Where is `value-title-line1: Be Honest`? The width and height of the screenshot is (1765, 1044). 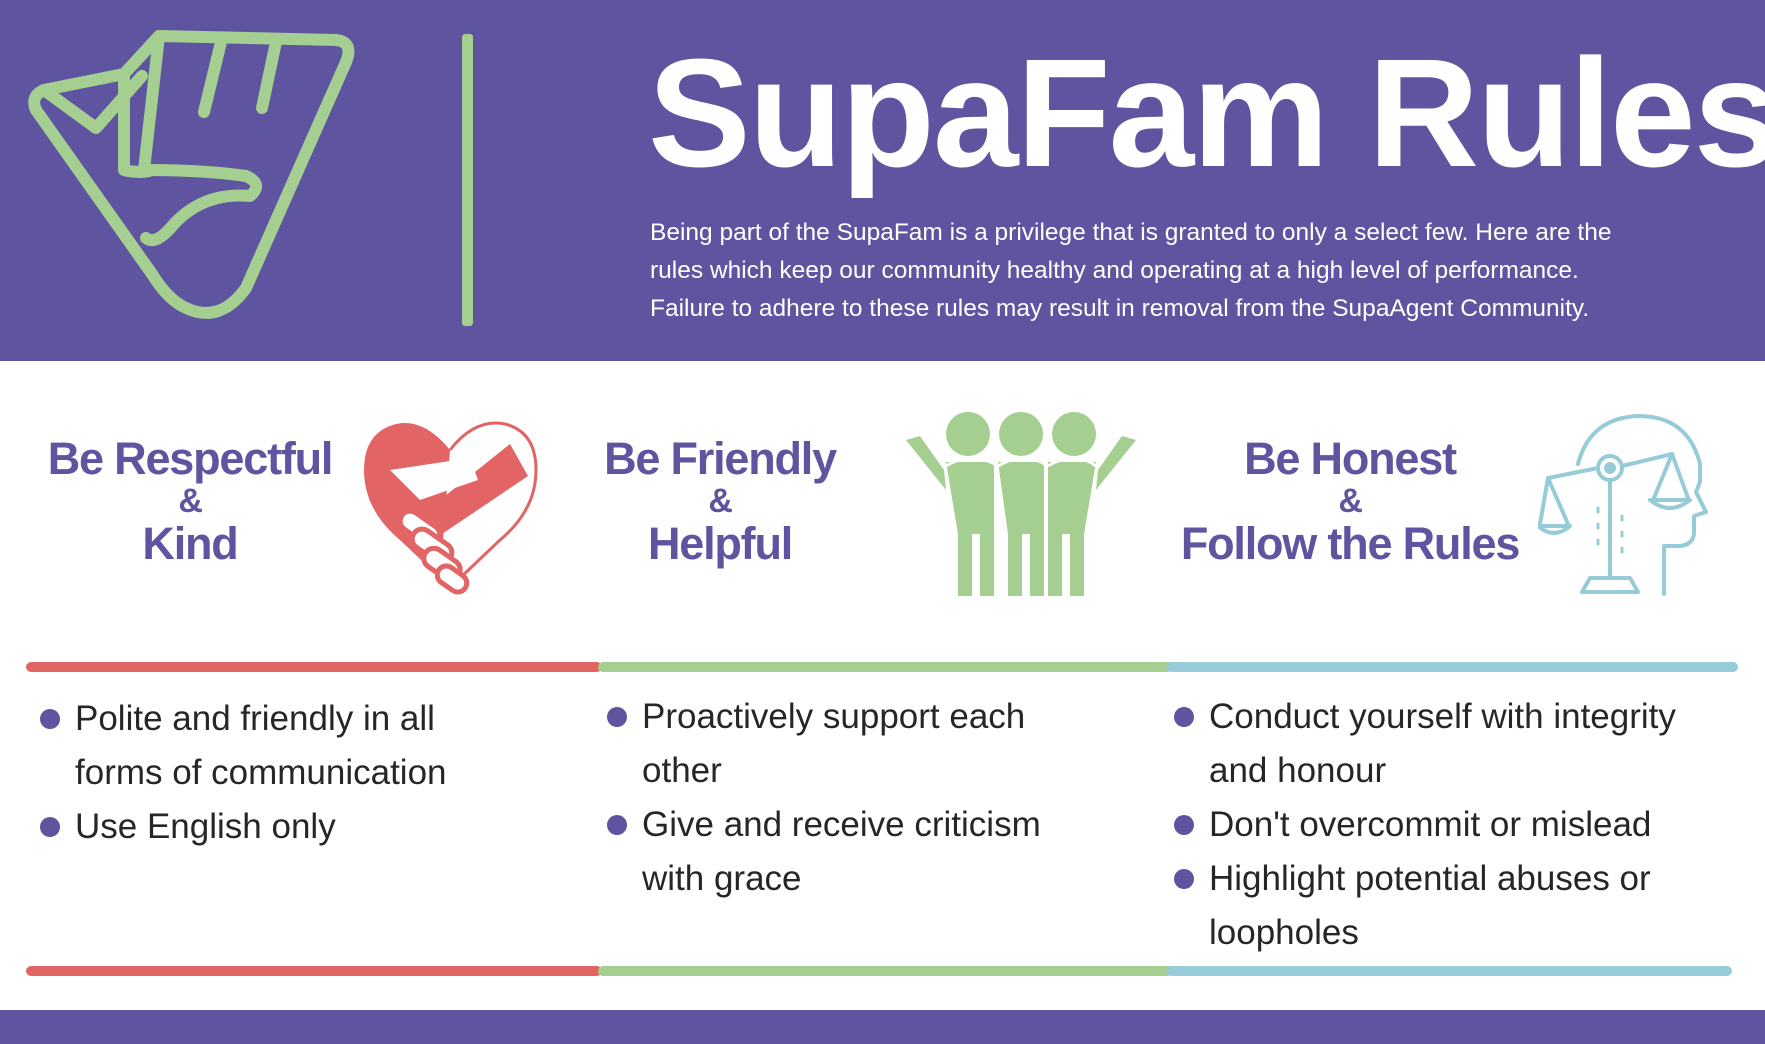
value-title-line1: Be Honest is located at coordinates (1350, 458).